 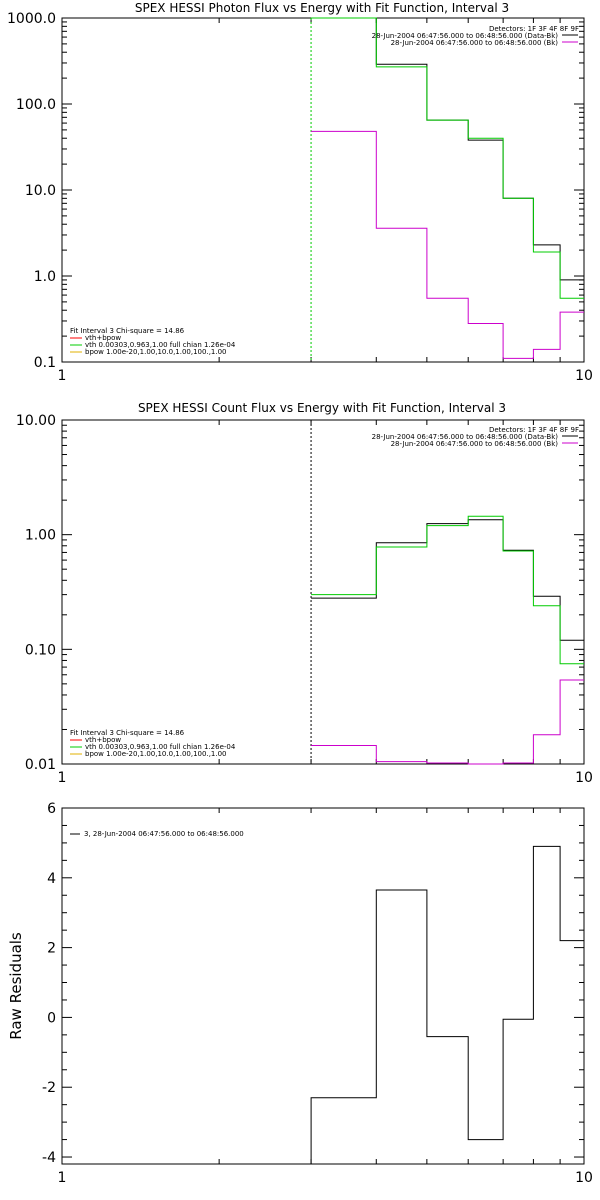 I want to click on count-flux-series, so click(x=447, y=640).